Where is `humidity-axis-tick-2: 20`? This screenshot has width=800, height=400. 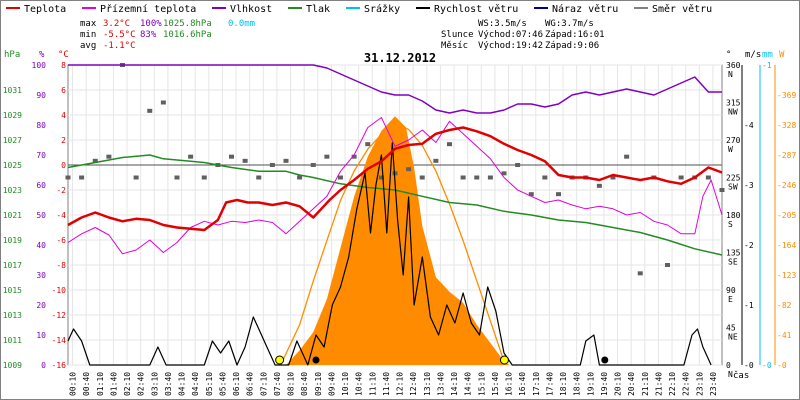 humidity-axis-tick-2: 20 is located at coordinates (41, 305).